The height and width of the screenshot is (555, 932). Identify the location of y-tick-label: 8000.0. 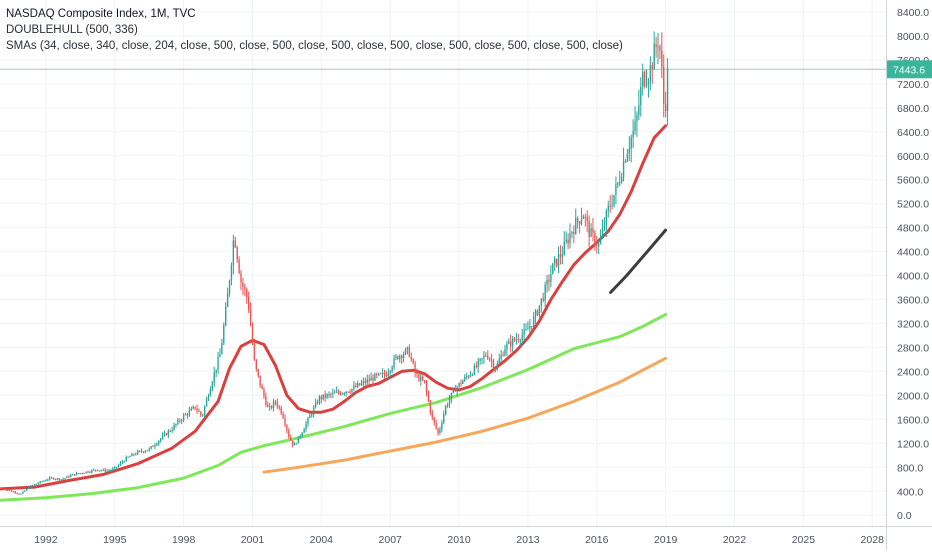
(913, 37).